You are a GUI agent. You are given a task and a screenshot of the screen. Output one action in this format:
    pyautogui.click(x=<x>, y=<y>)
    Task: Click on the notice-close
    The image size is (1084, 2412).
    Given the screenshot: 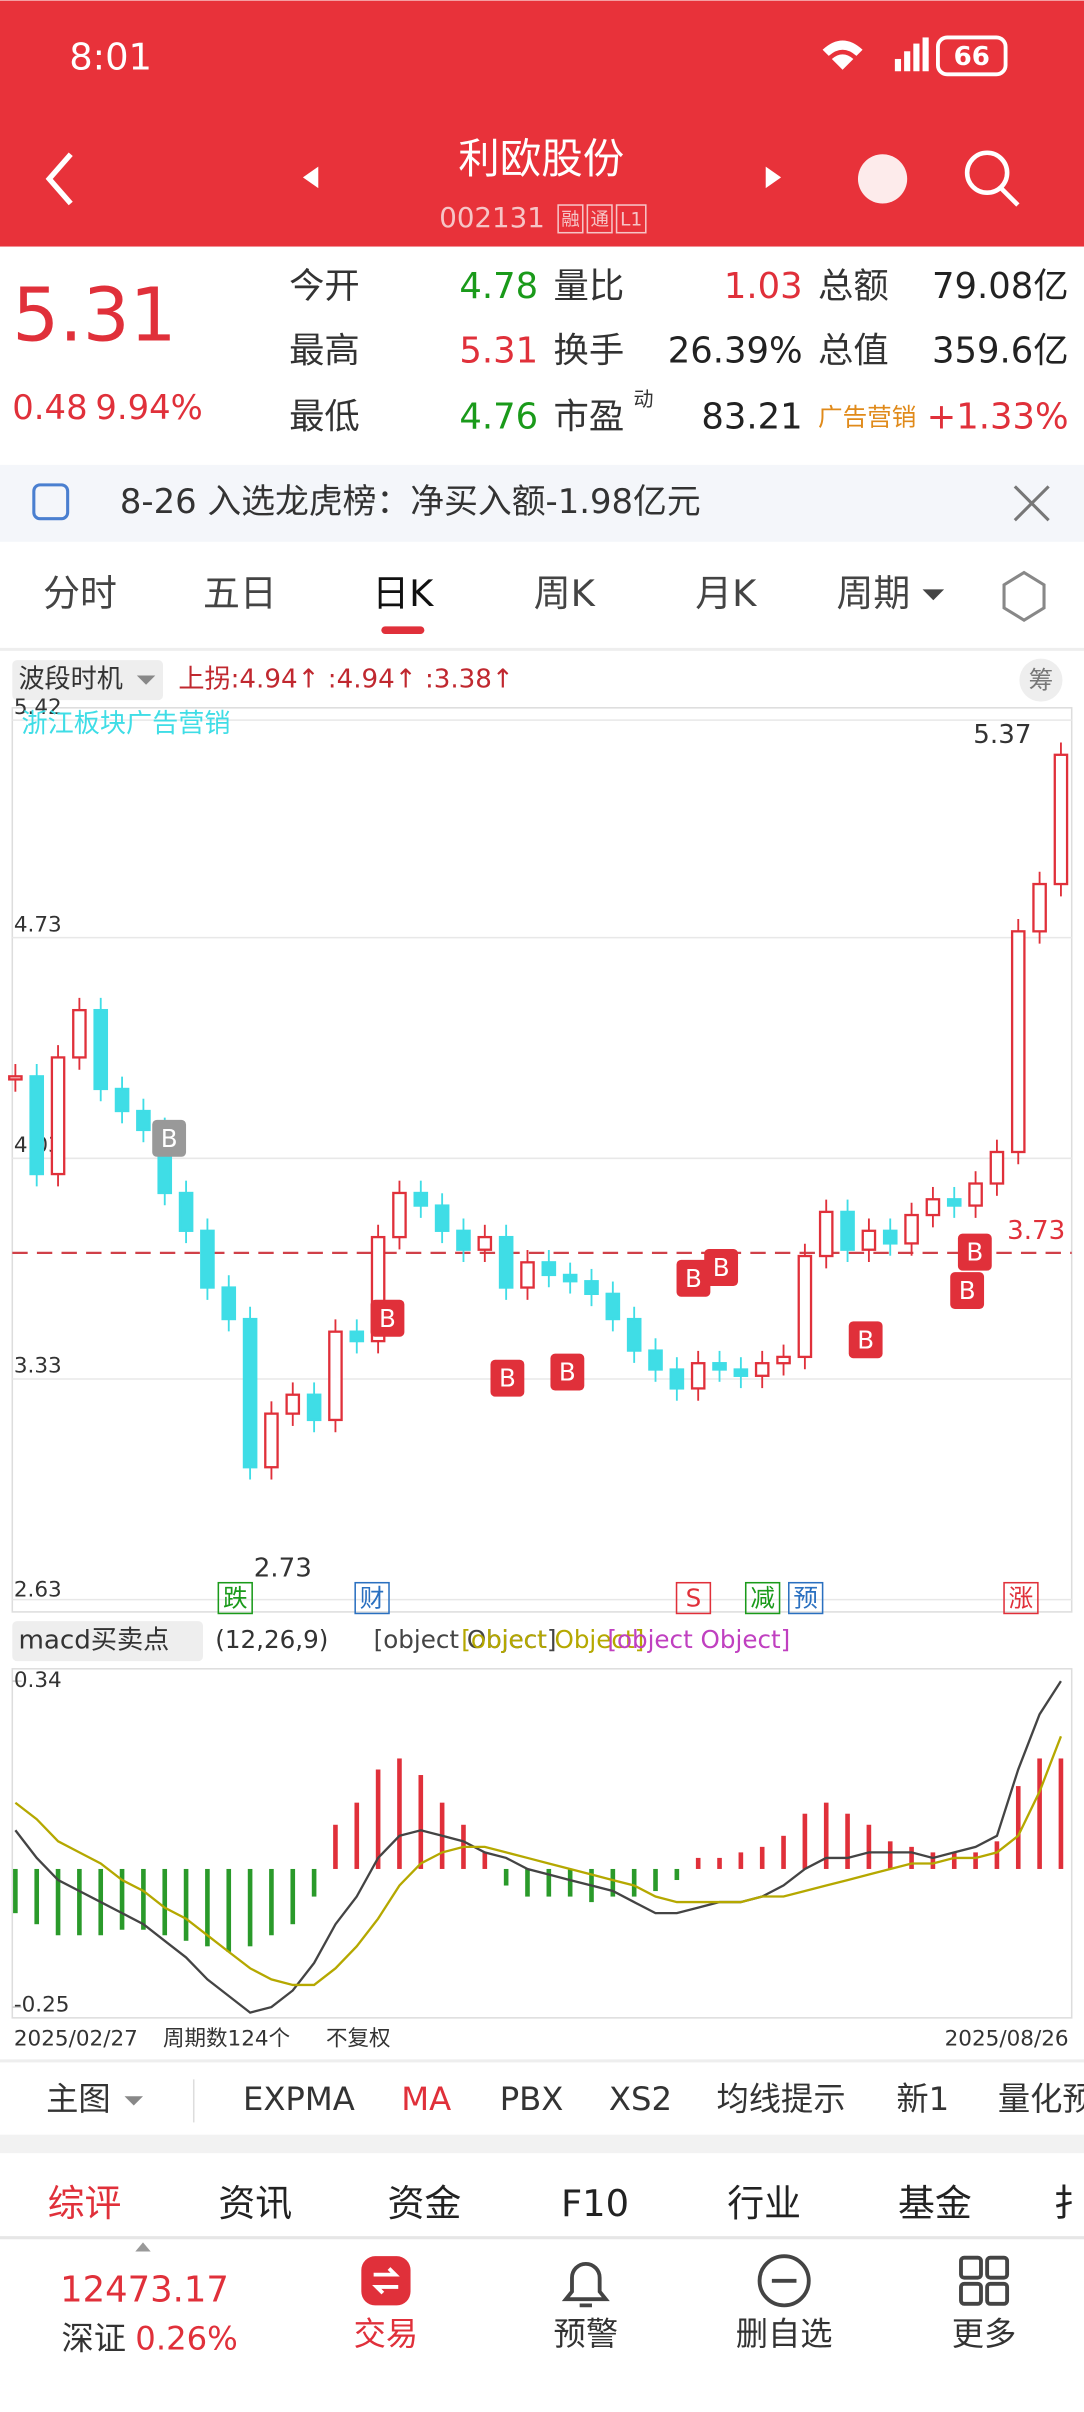 What is the action you would take?
    pyautogui.click(x=1031, y=503)
    